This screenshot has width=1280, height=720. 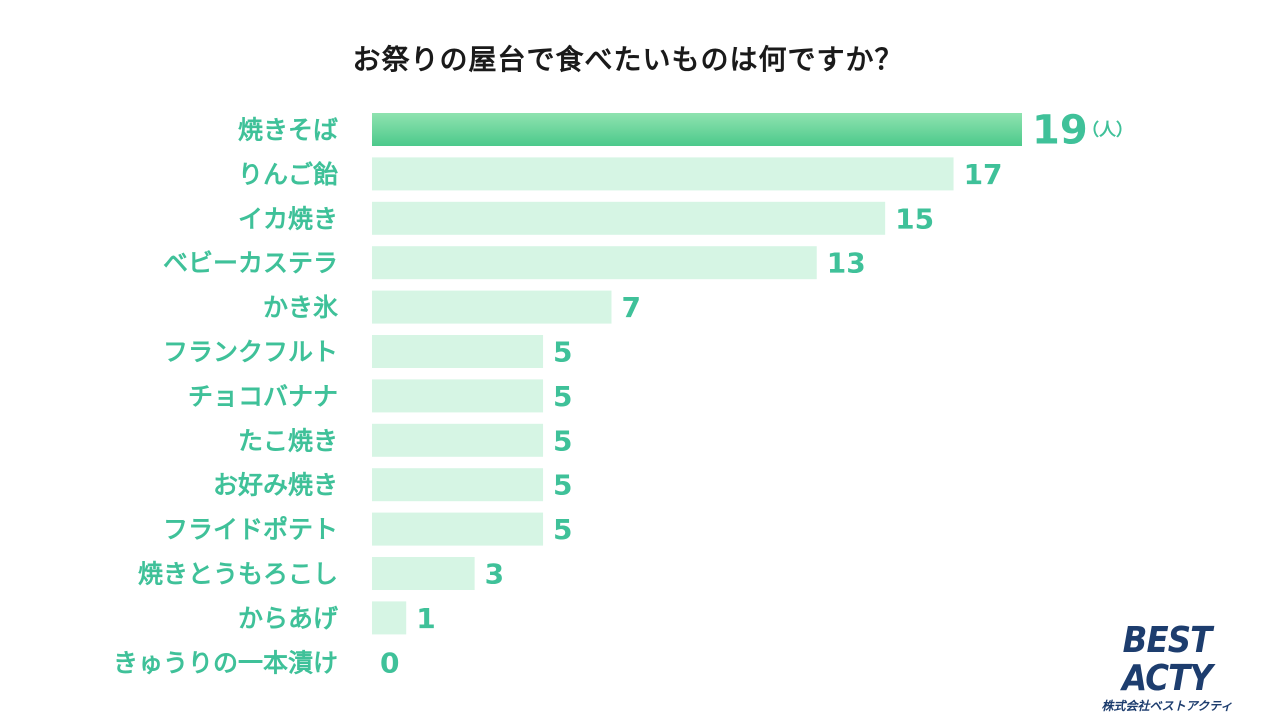 I want to click on best-acty-logo: BEST ACTY 株式会社ベストアクティ, so click(x=1167, y=668).